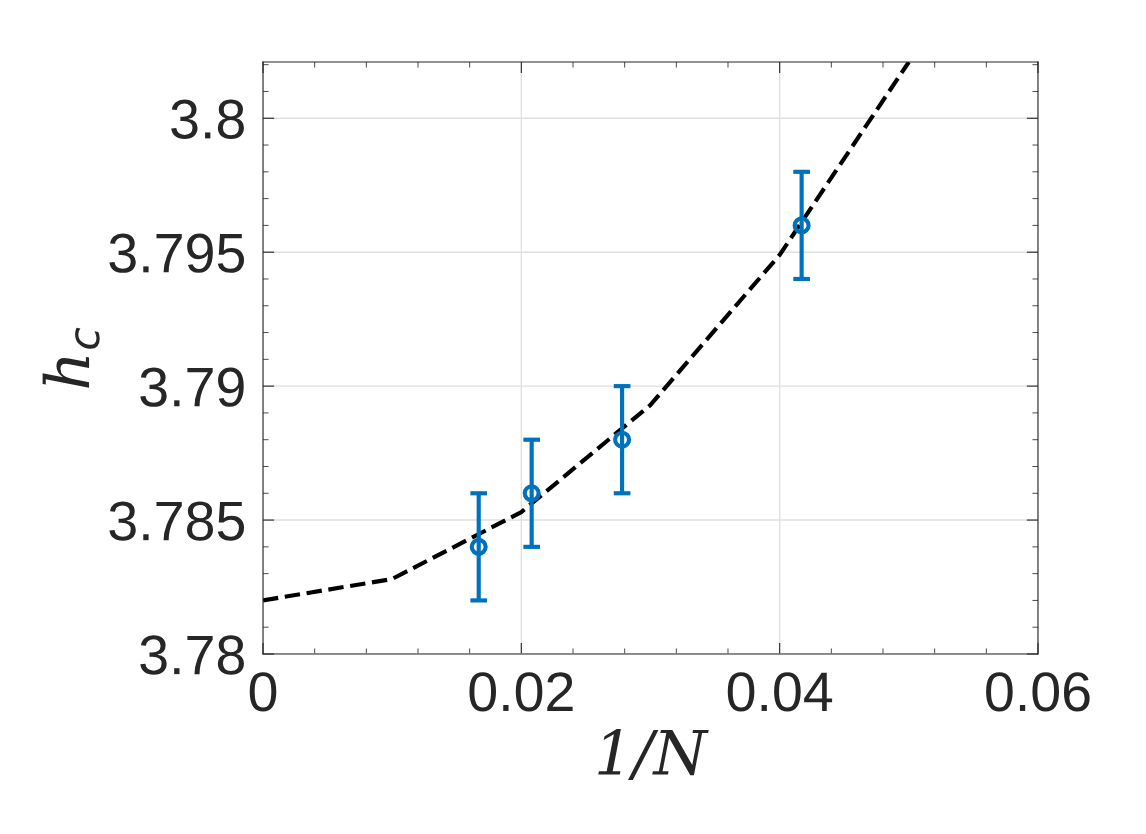 The width and height of the screenshot is (1146, 834). I want to click on x-tick-label: 0.02, so click(521, 692).